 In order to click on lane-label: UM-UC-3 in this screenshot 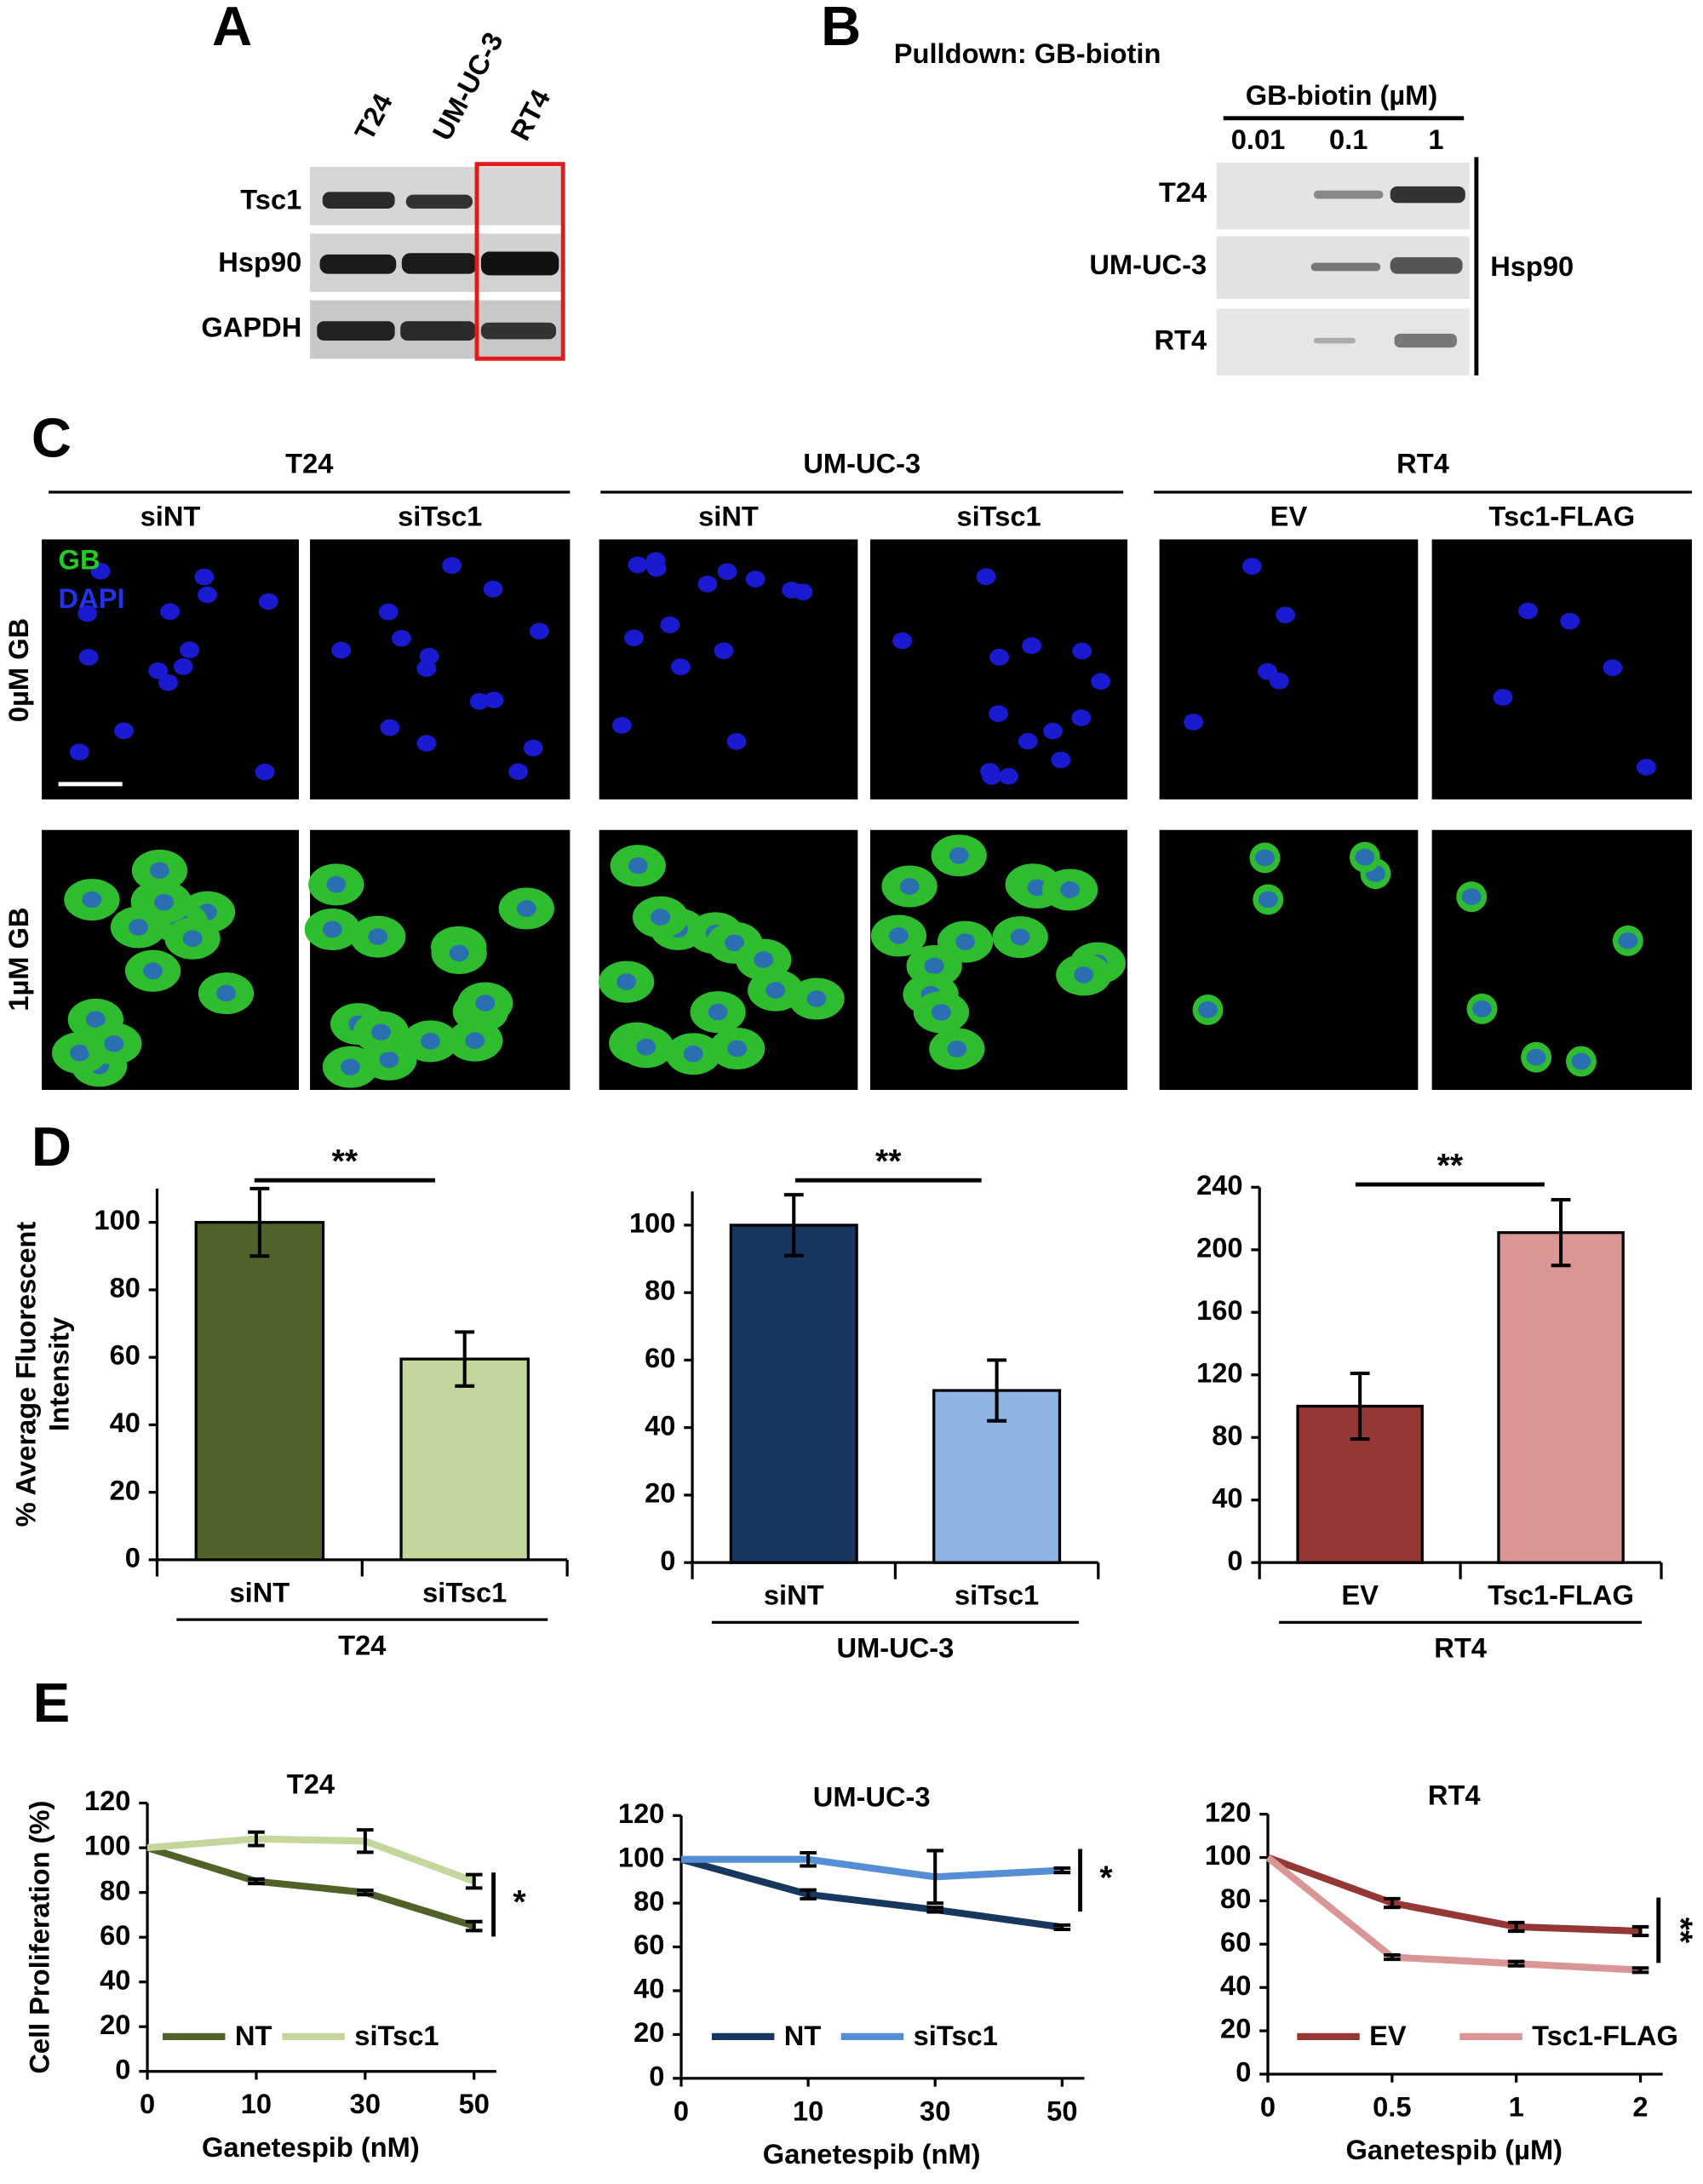, I will do `click(467, 86)`.